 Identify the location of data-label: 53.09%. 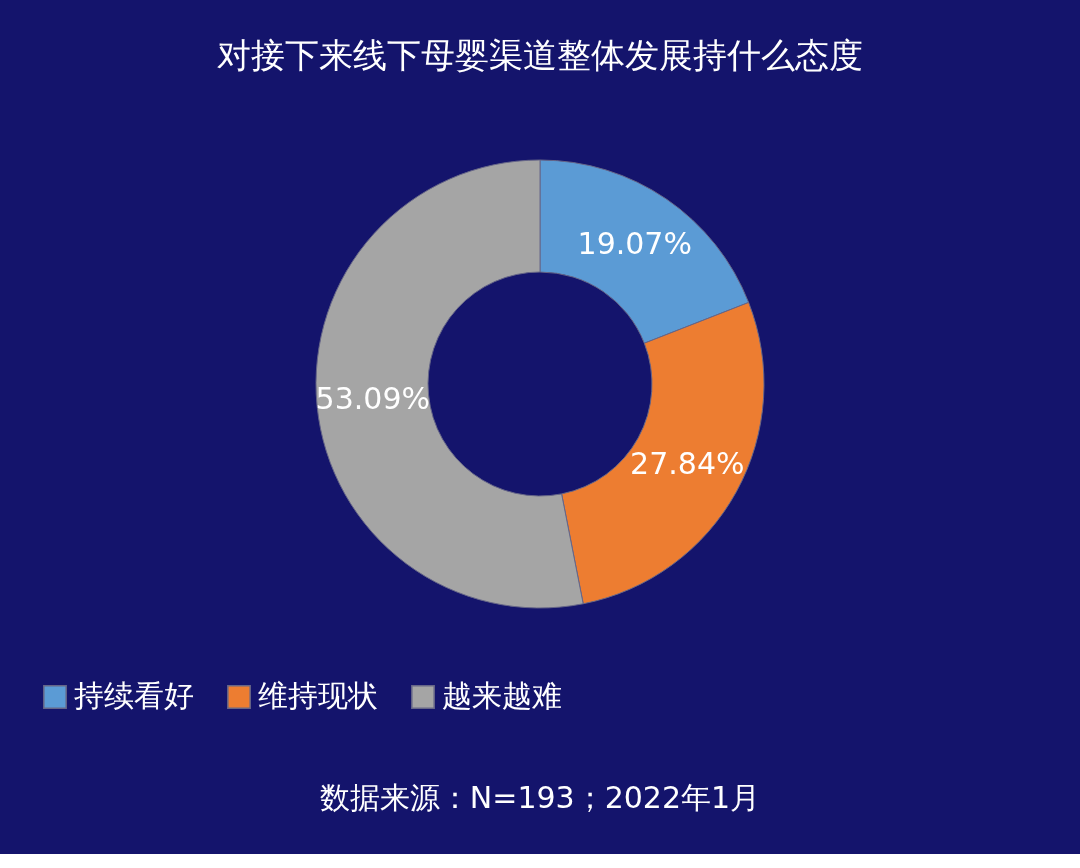
(372, 399).